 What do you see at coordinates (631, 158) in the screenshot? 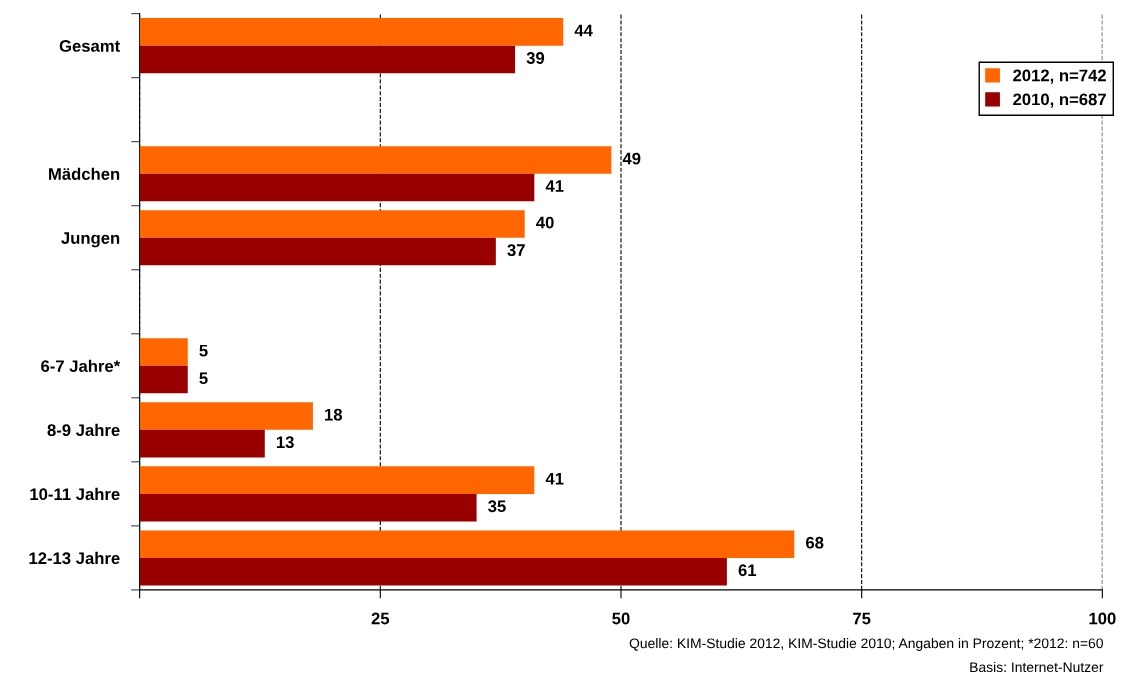
I see `data-label: 49` at bounding box center [631, 158].